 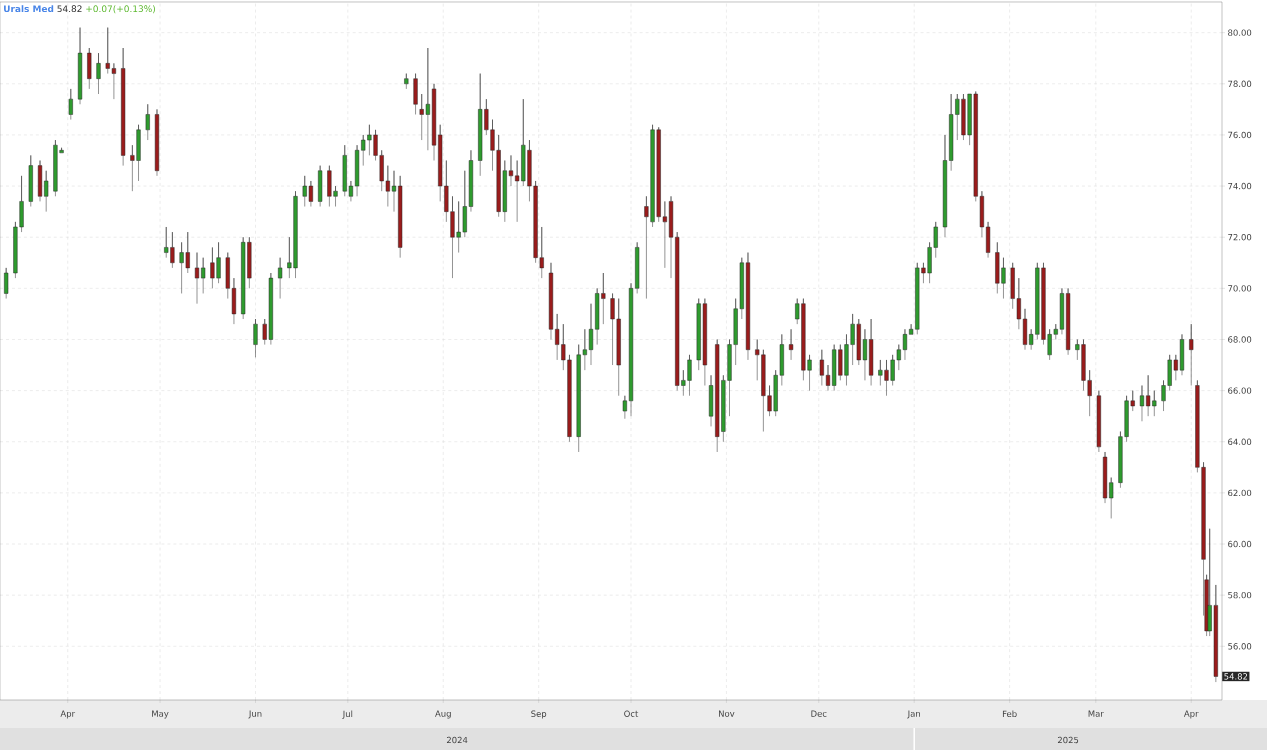 What do you see at coordinates (1068, 740) in the screenshot?
I see `text: 2025` at bounding box center [1068, 740].